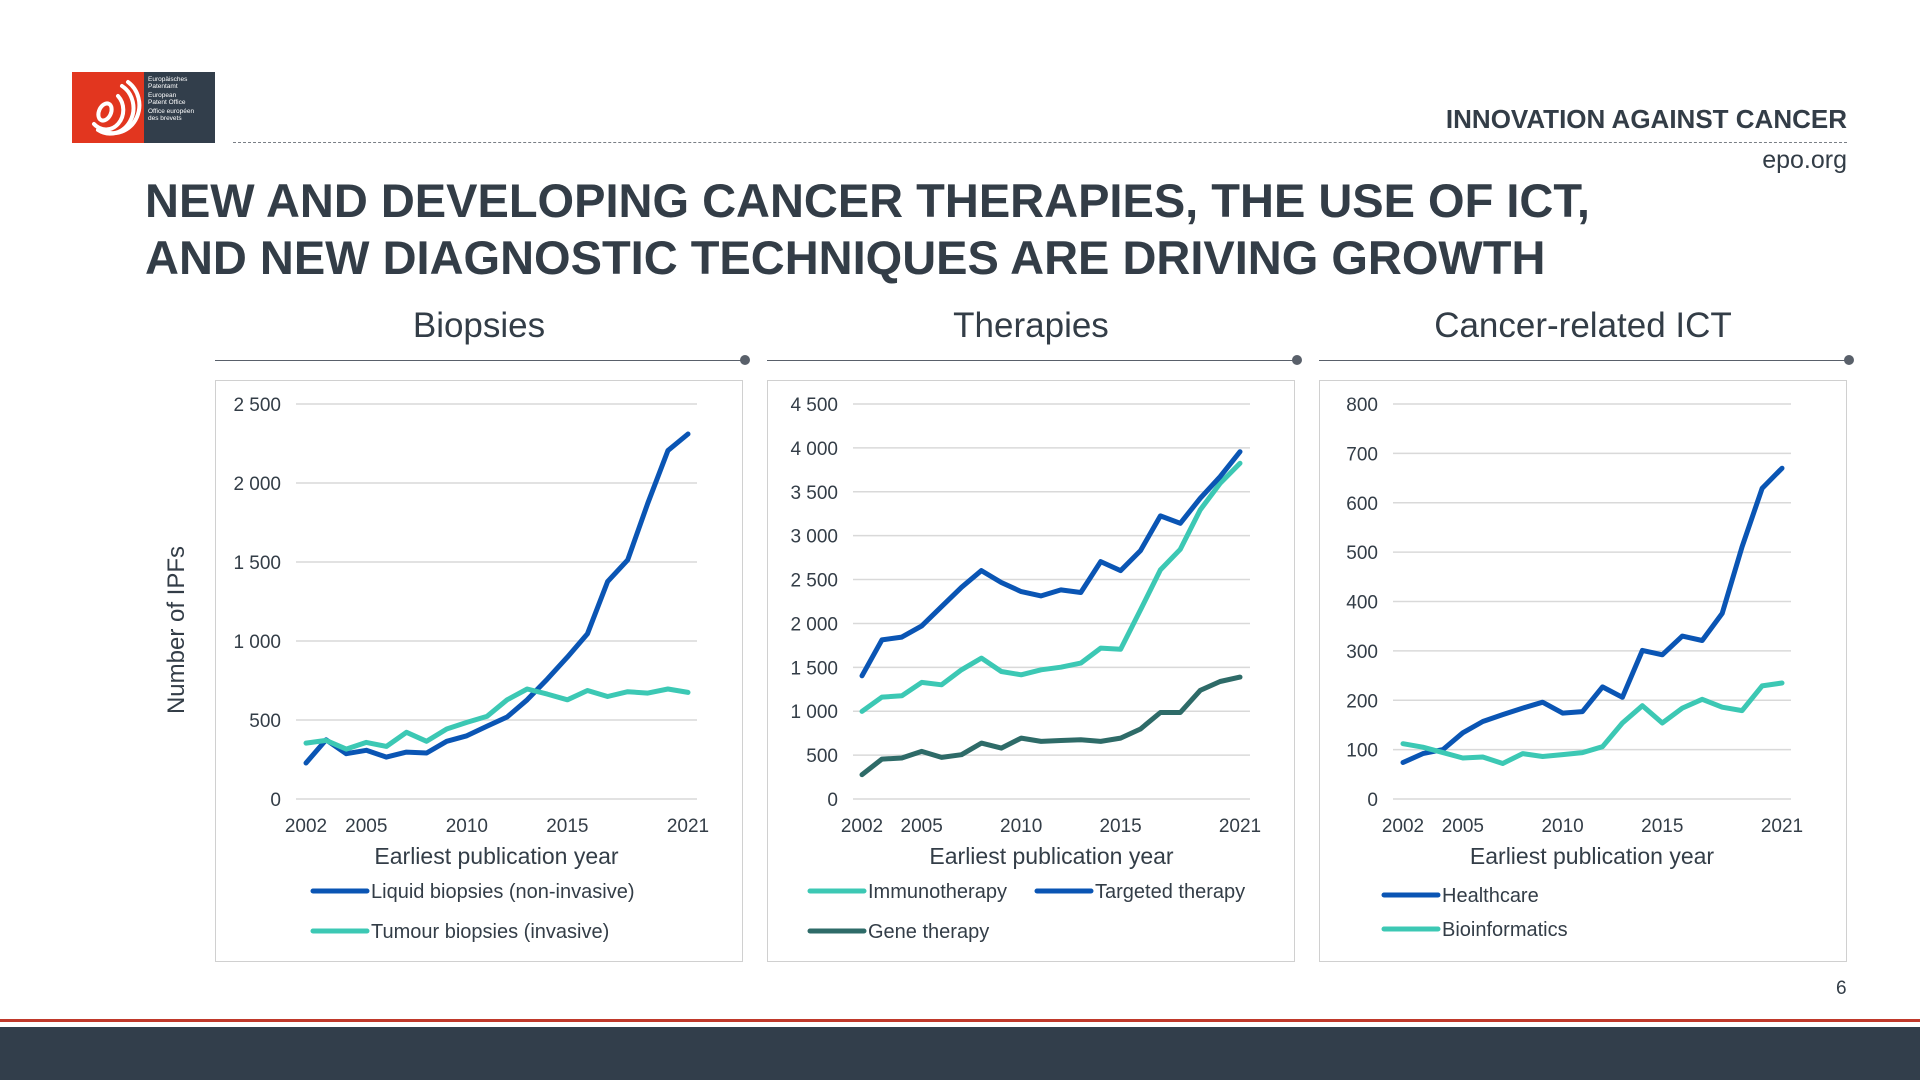 This screenshot has width=1920, height=1080. I want to click on series-line-targeted-therapy, so click(1051, 564).